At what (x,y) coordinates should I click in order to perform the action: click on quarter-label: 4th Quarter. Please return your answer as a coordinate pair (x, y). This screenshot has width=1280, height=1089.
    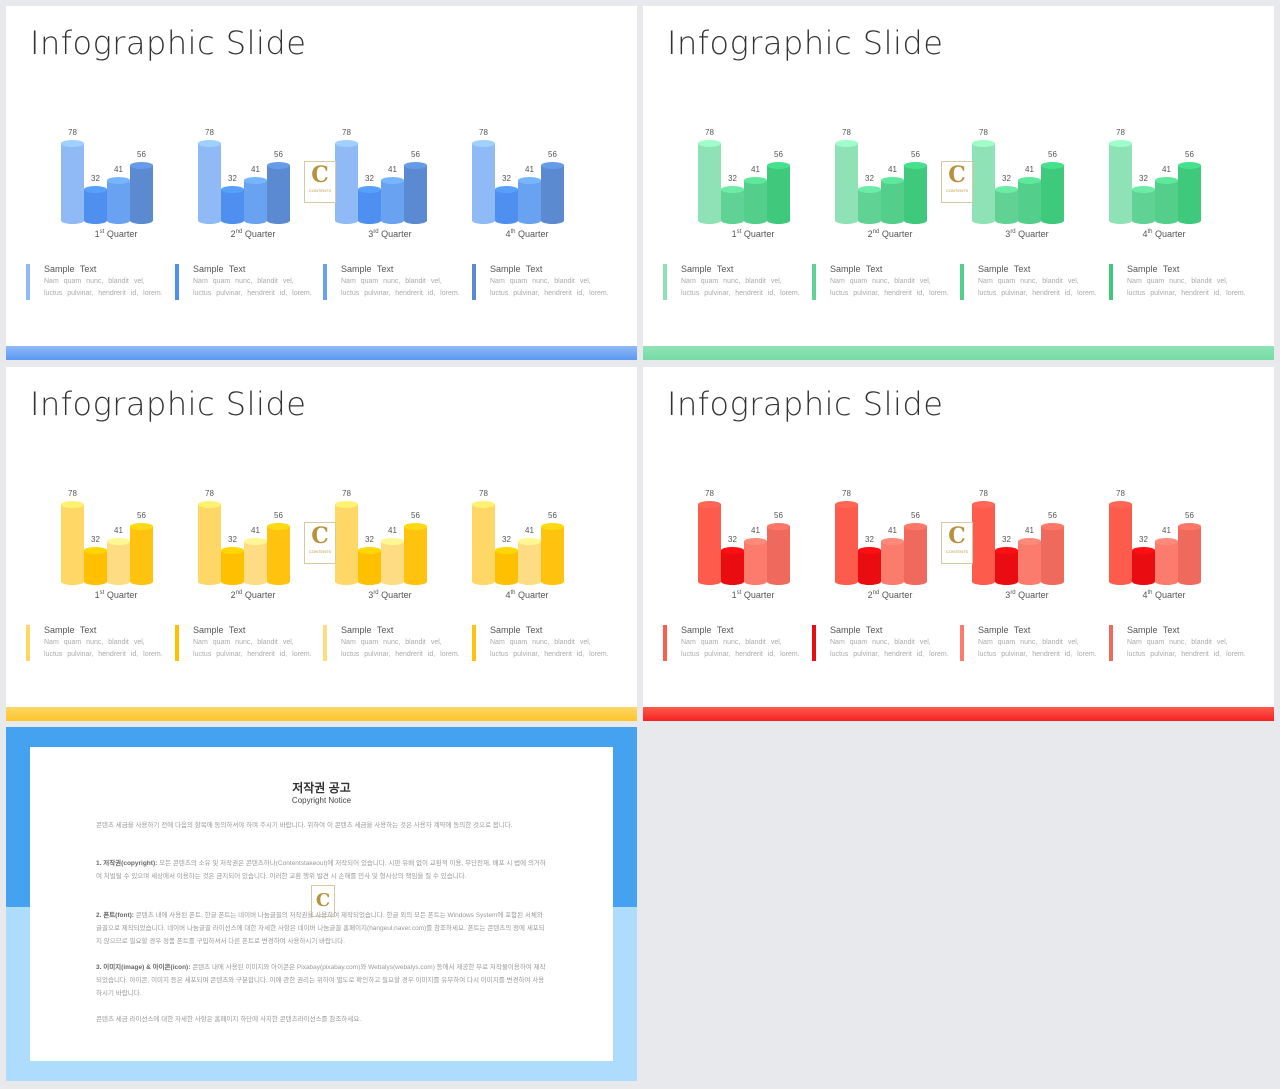
    Looking at the image, I should click on (527, 234).